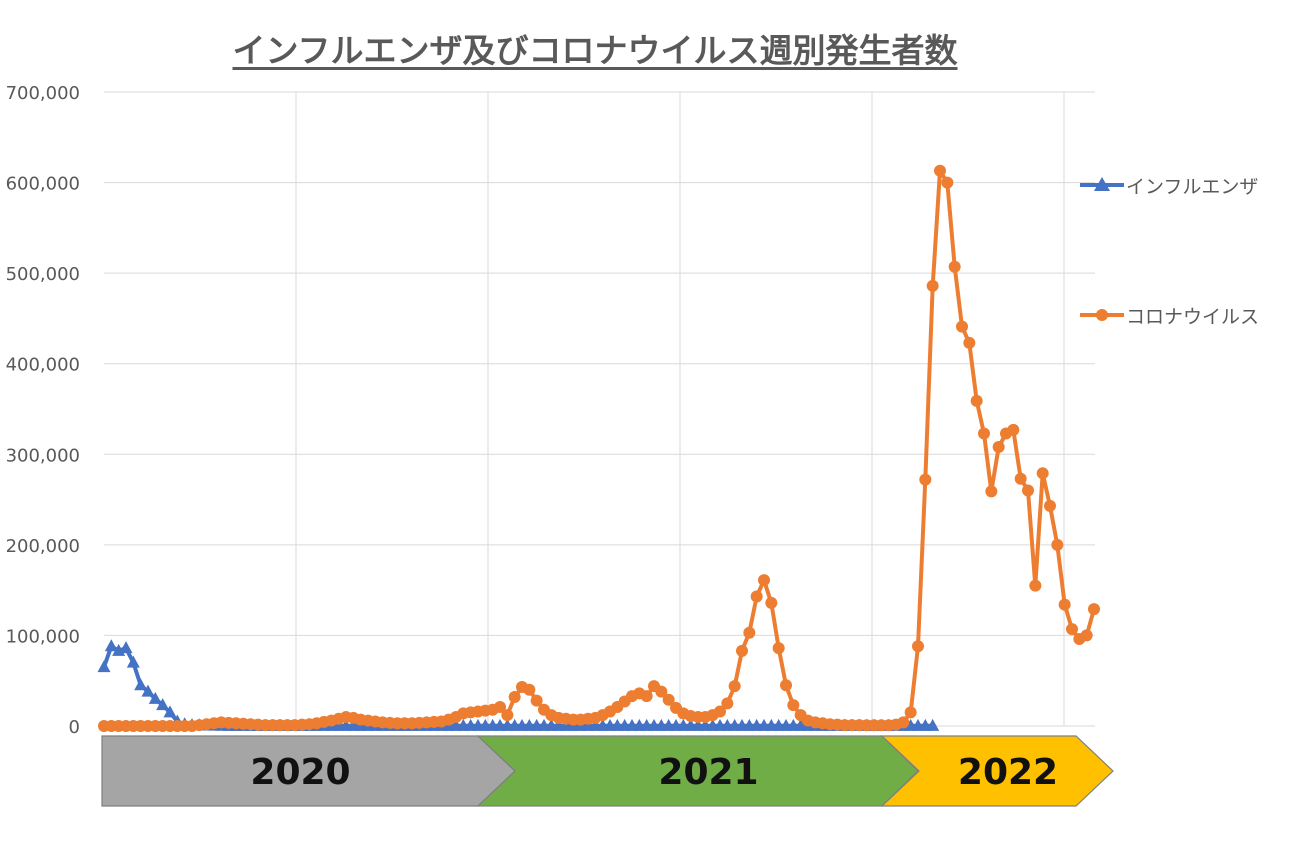 Image resolution: width=1304 pixels, height=846 pixels. Describe the element at coordinates (43, 546) in the screenshot. I see `y-tick-label: 200,000` at that location.